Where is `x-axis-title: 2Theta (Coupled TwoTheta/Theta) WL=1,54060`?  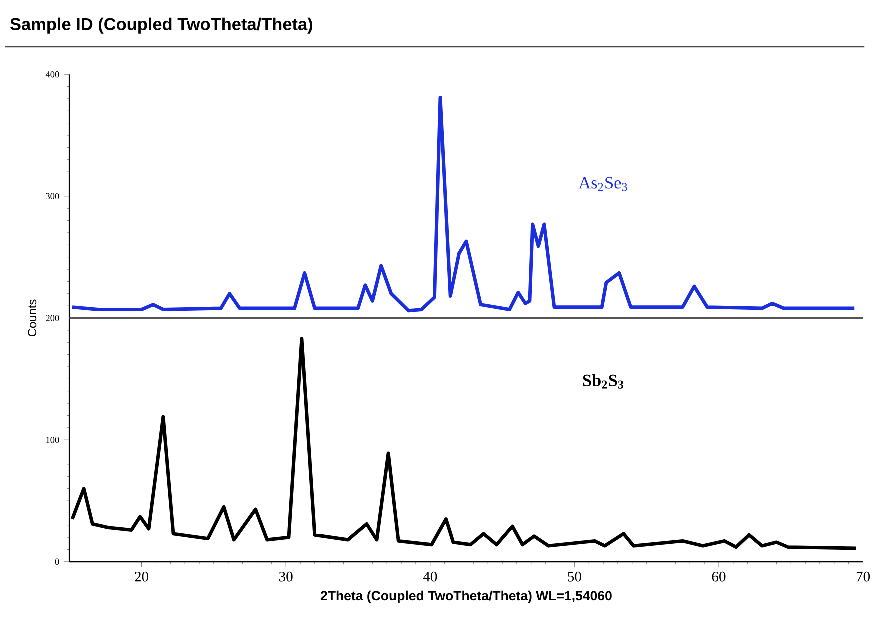 x-axis-title: 2Theta (Coupled TwoTheta/Theta) WL=1,54060 is located at coordinates (466, 597).